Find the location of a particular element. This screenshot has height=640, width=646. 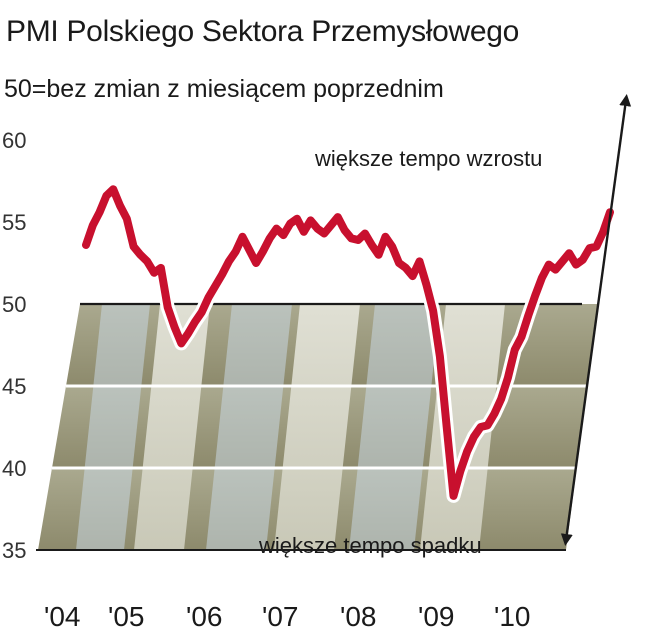

x-tick-label: '07 is located at coordinates (280, 616).